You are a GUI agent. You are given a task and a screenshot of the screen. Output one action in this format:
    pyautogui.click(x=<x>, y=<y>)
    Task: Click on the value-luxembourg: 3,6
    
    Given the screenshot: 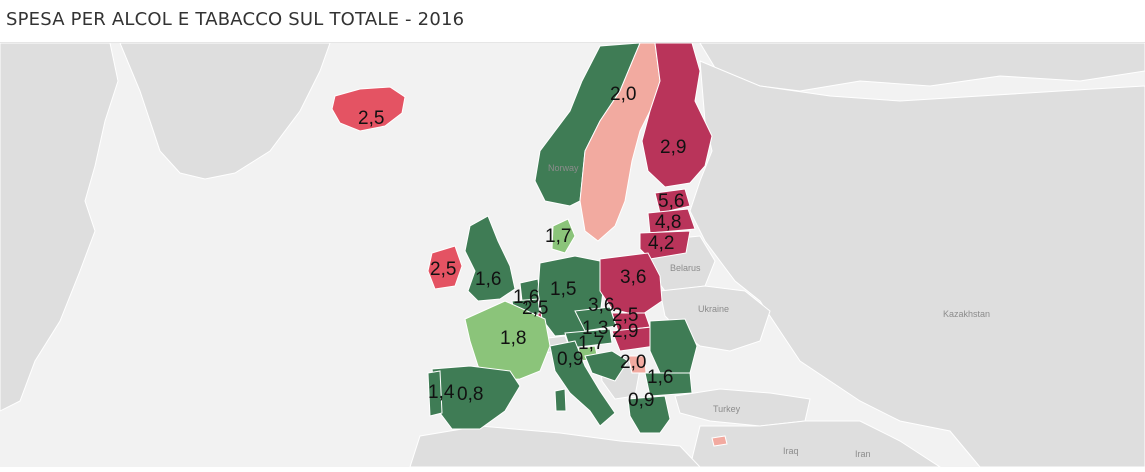 What is the action you would take?
    pyautogui.click(x=601, y=305)
    